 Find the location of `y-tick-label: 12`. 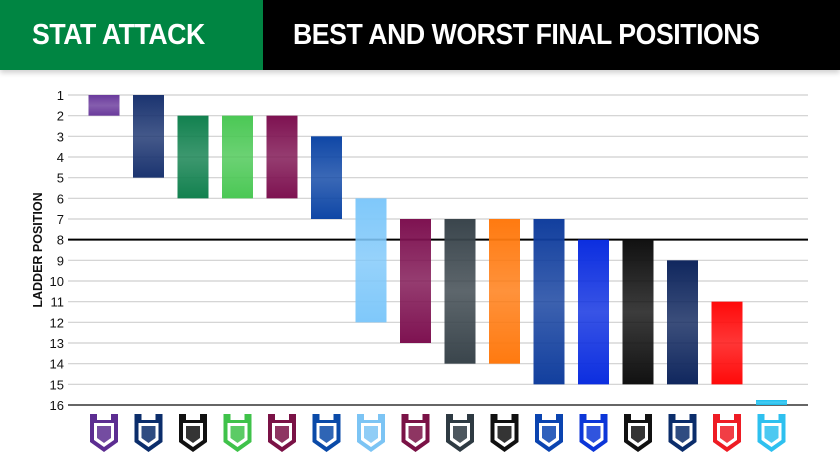

y-tick-label: 12 is located at coordinates (57, 322).